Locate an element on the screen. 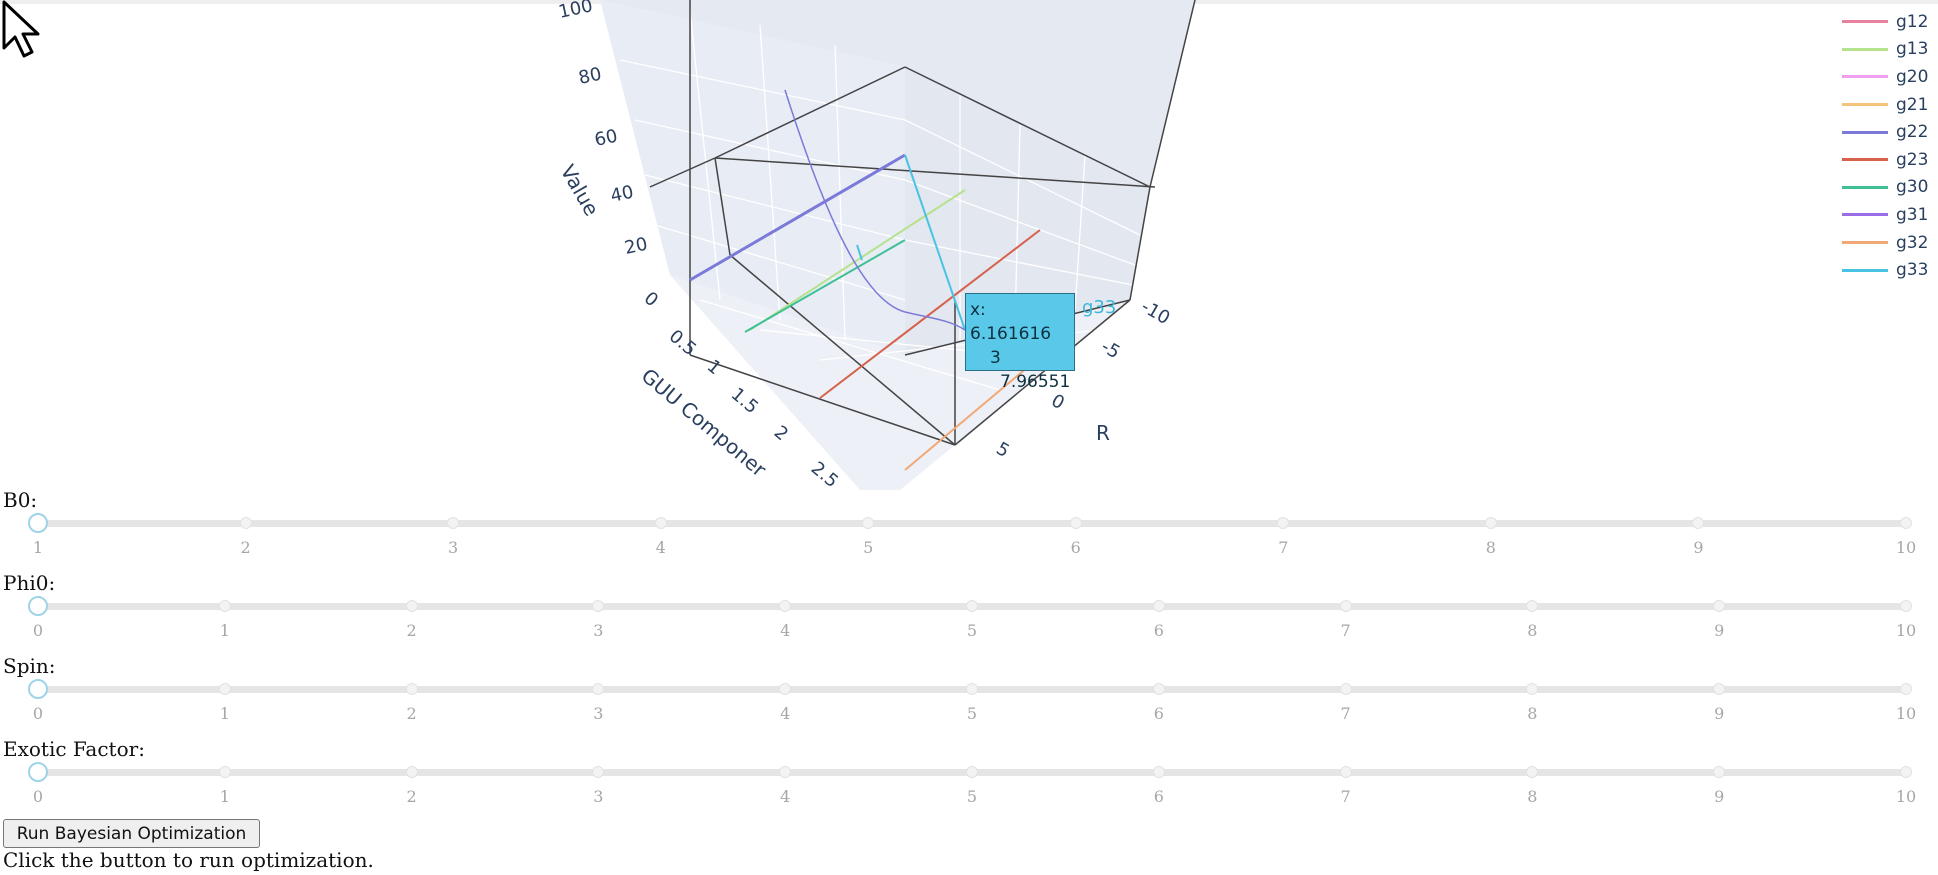  b0-slider-handle is located at coordinates (38, 523).